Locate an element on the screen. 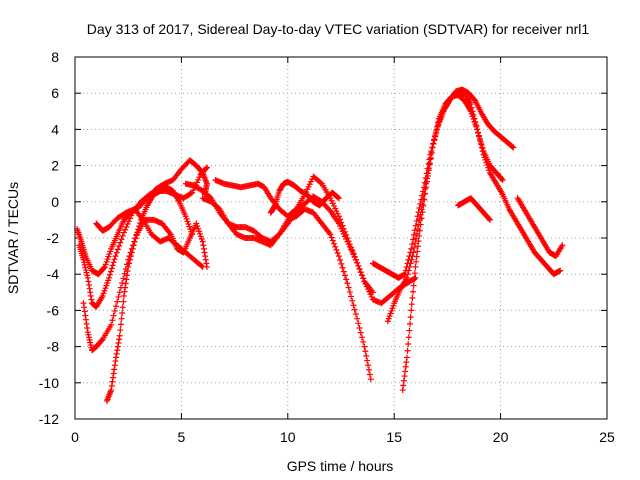  x-tick-label: 5 is located at coordinates (182, 437).